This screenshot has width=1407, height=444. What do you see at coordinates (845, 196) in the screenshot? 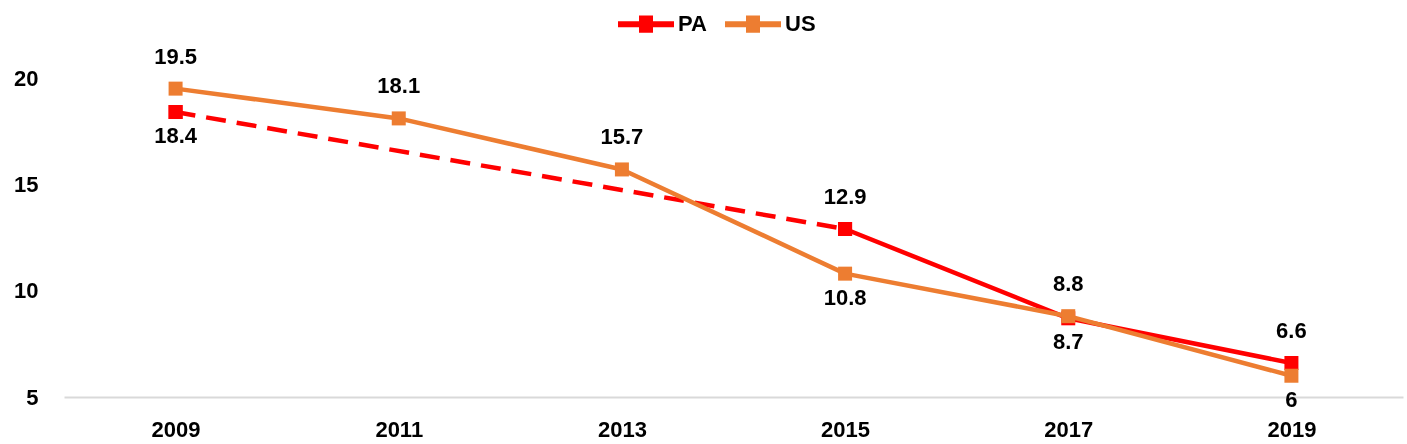
I see `data-label: 12.9` at bounding box center [845, 196].